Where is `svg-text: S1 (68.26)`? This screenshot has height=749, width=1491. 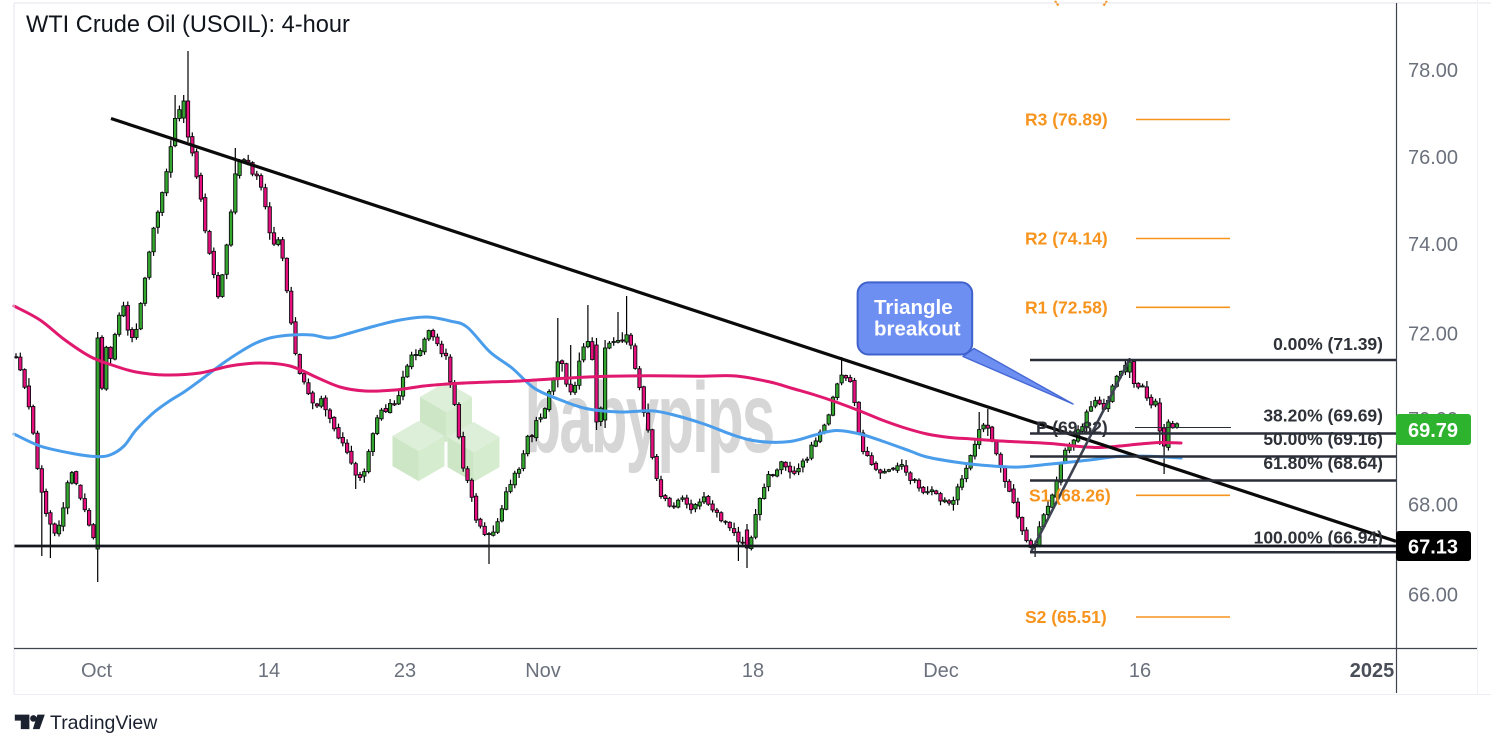 svg-text: S1 (68.26) is located at coordinates (1070, 495).